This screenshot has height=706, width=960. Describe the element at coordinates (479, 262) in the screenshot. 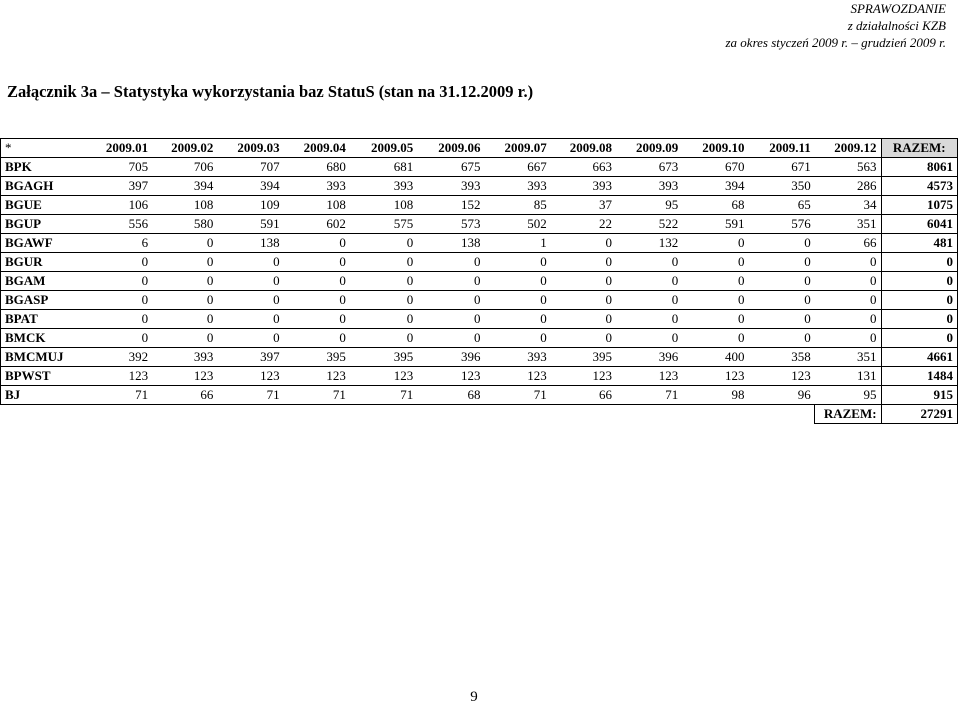

I see `table-row: BGUR 0 0 0 0 0 0 0 0 0 0 0 0 0` at that location.